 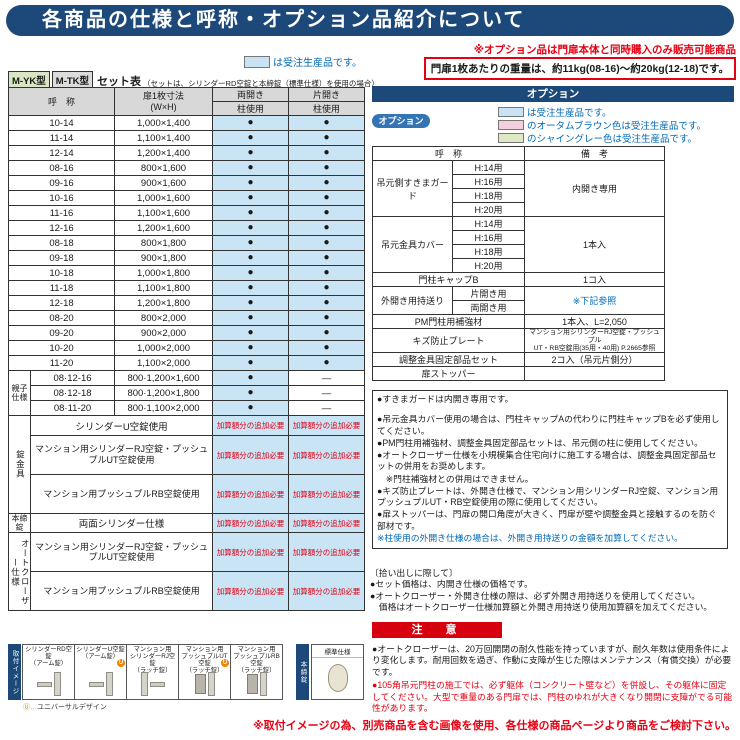 I want to click on table-row: 親子 仕様 08·12-16 800·1,200×1,600 ● —, so click(x=187, y=393).